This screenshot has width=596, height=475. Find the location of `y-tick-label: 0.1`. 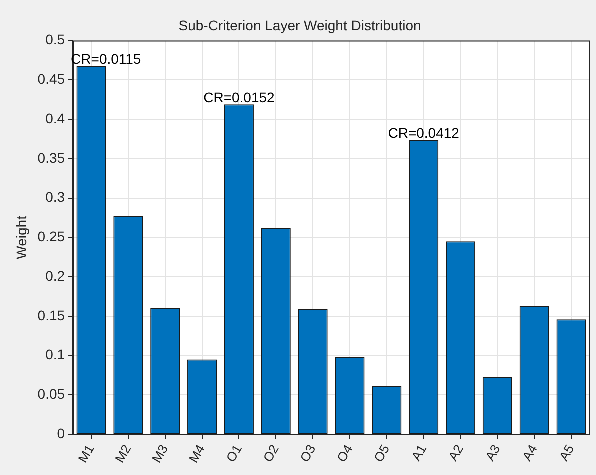

y-tick-label: 0.1 is located at coordinates (56, 354).